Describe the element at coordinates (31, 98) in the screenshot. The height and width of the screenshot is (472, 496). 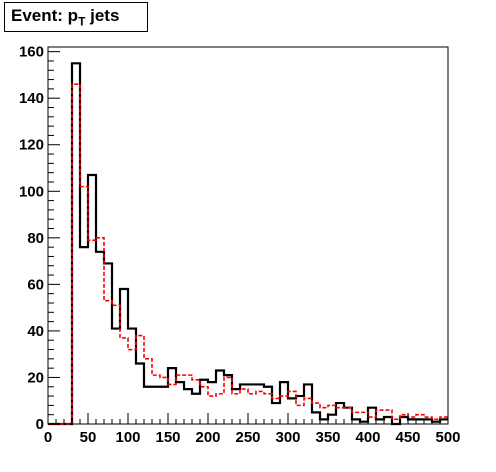
I see `y-tick-label: 140` at that location.